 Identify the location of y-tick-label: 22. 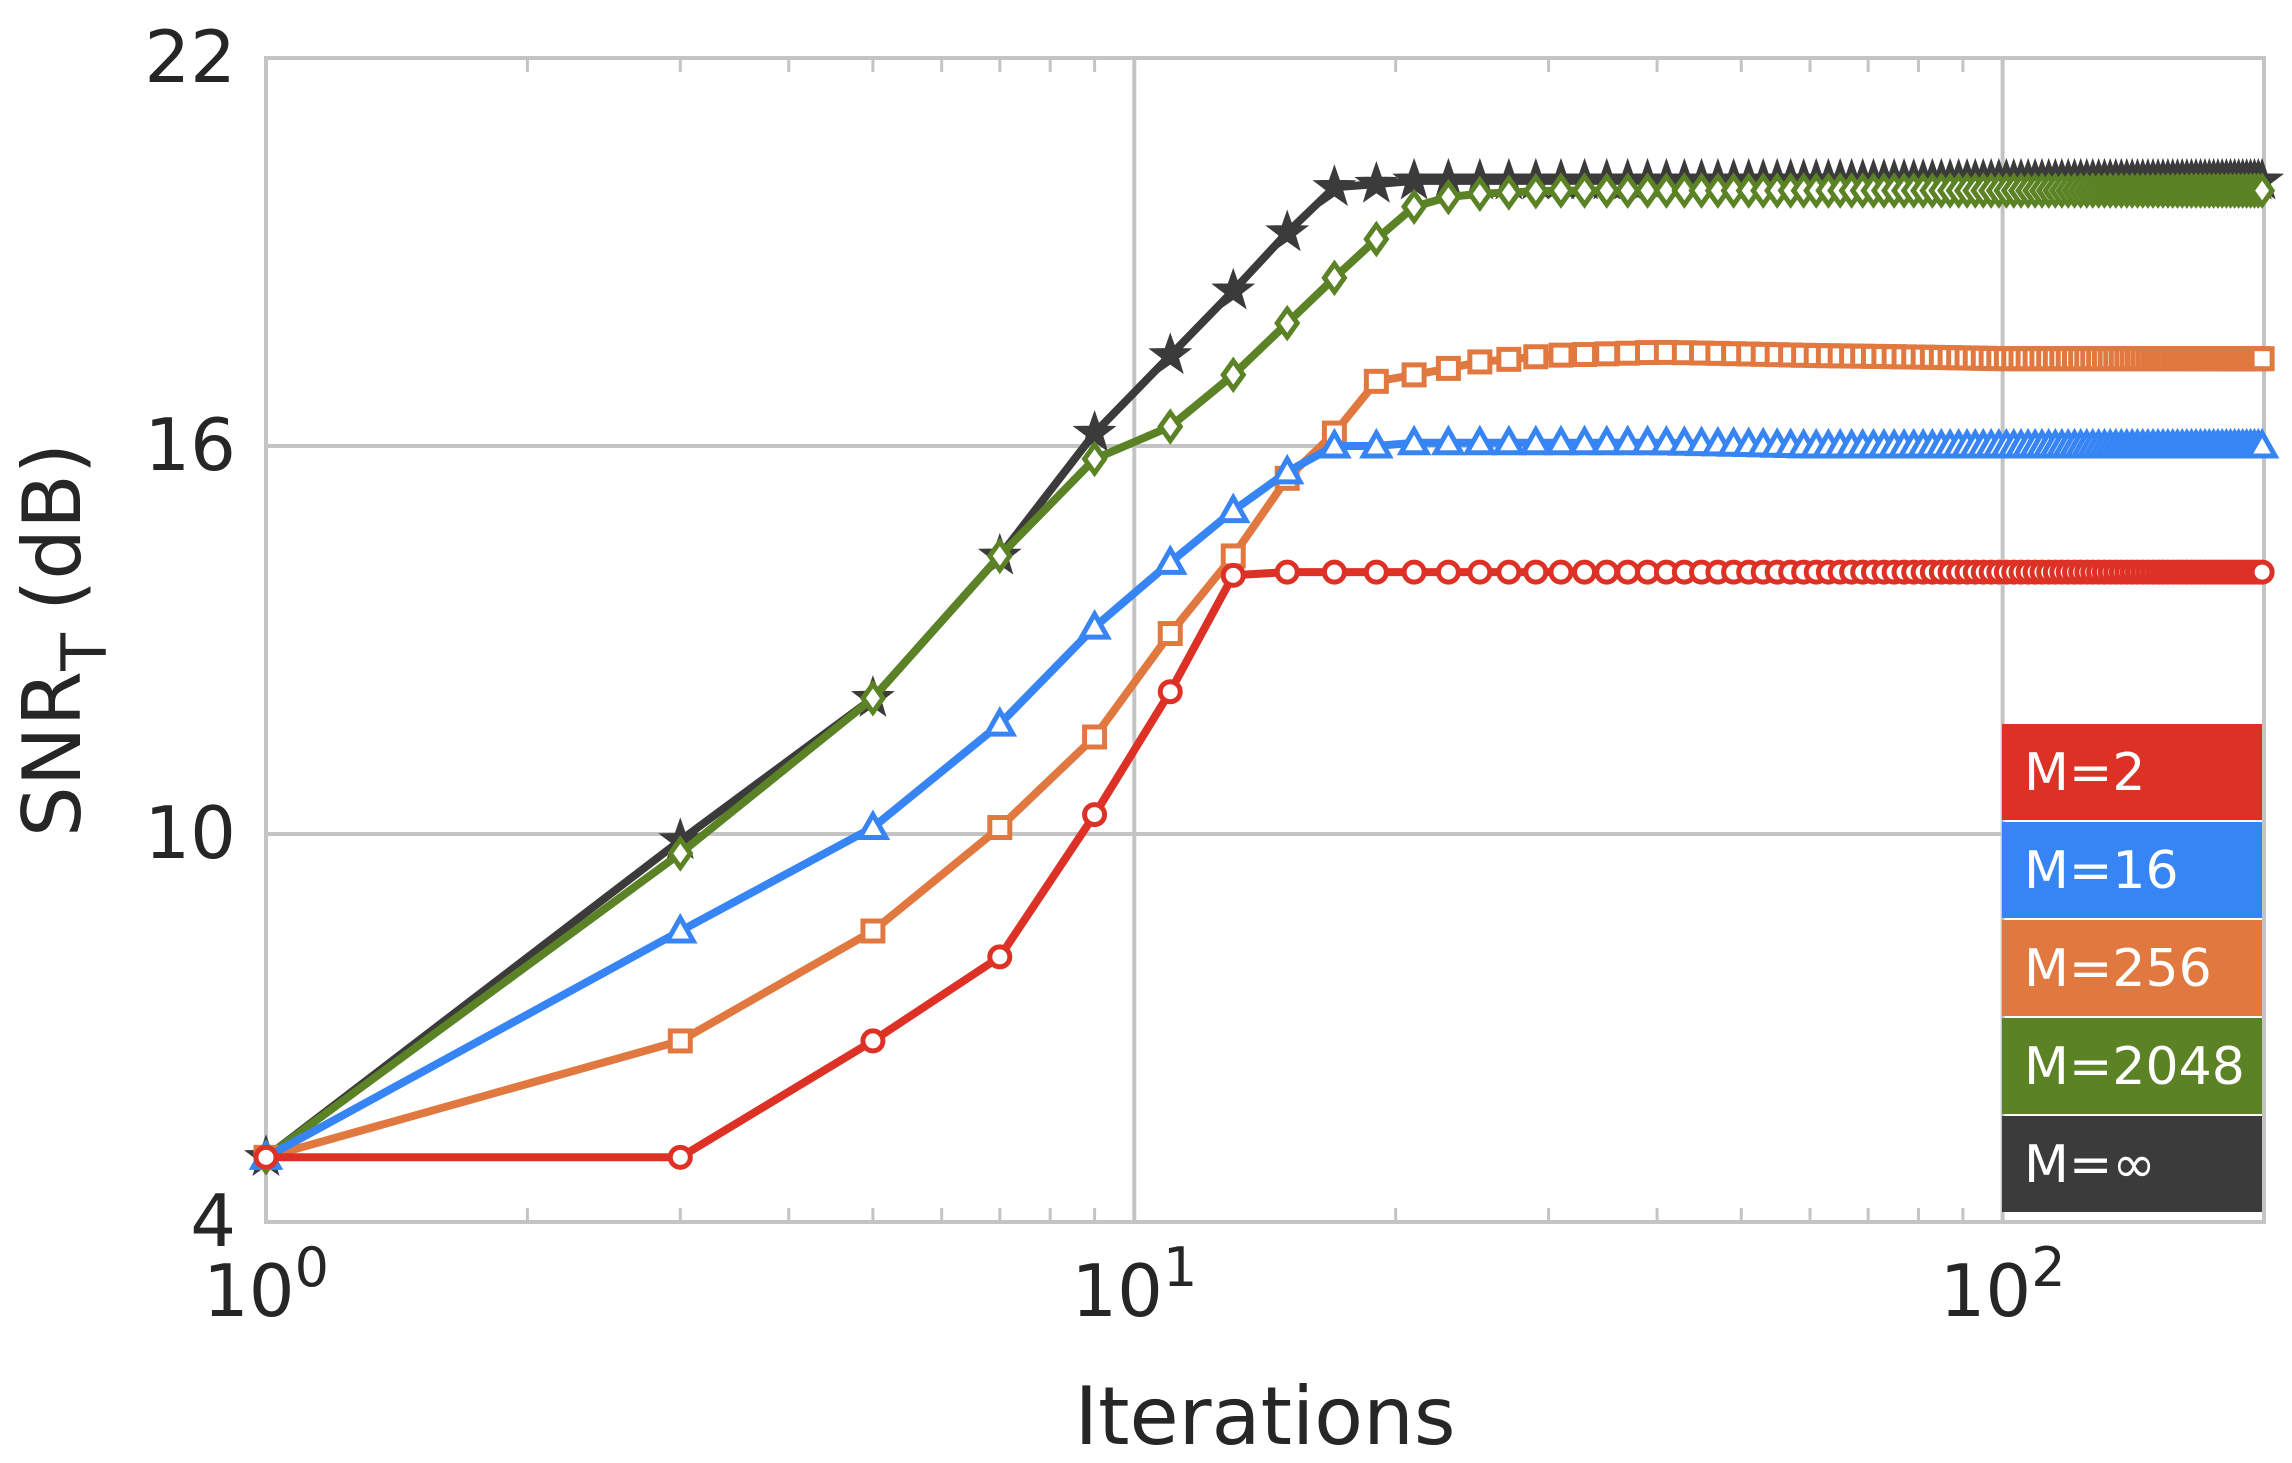
(190, 57).